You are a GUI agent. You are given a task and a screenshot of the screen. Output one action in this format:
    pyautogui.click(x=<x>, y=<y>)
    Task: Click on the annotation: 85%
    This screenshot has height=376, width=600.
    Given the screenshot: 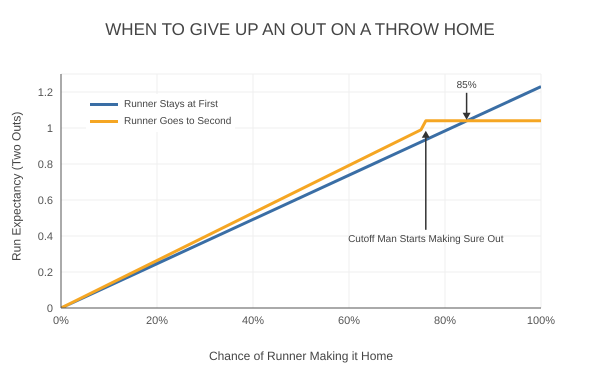 What is the action you would take?
    pyautogui.click(x=466, y=85)
    